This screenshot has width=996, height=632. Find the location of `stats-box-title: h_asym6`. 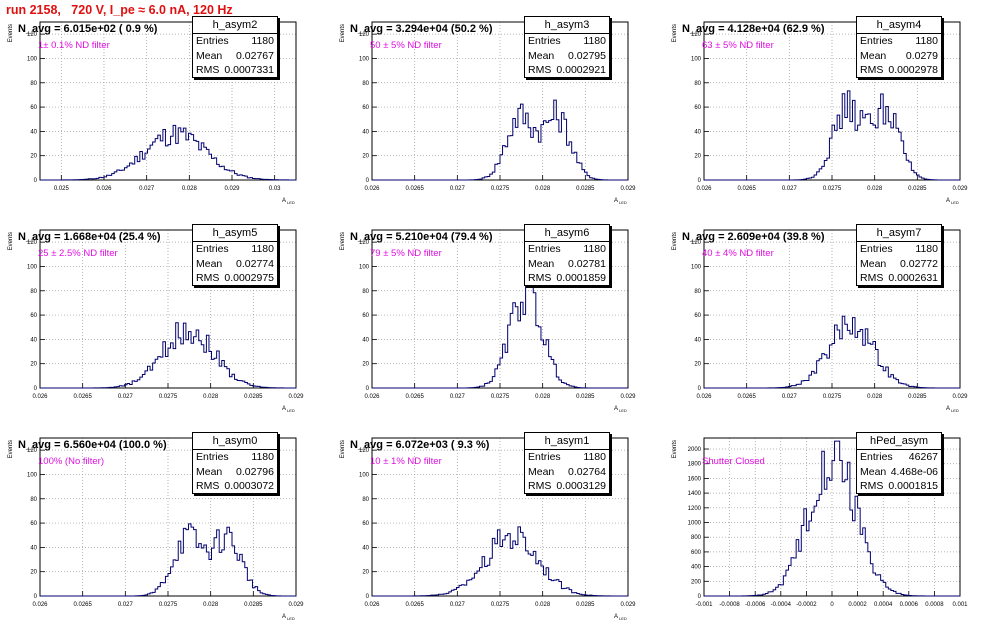

stats-box-title: h_asym6 is located at coordinates (567, 233).